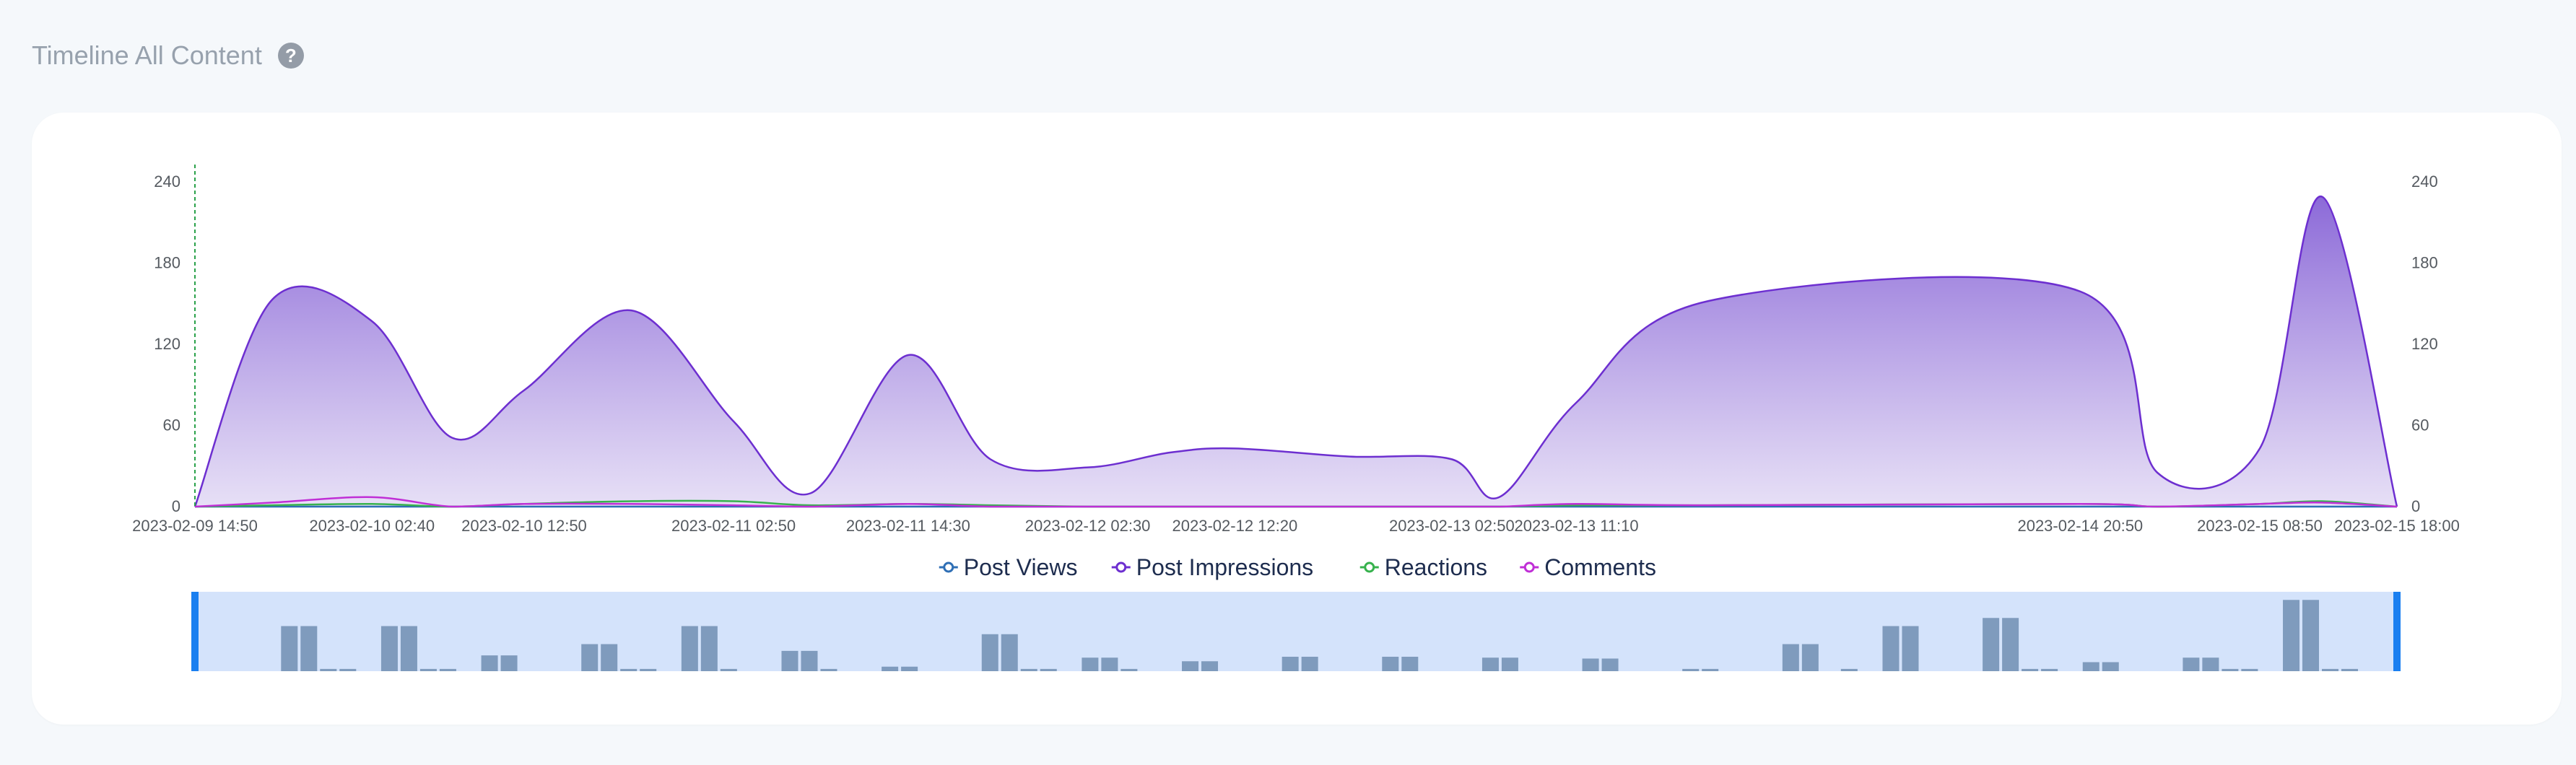 The width and height of the screenshot is (2576, 765). What do you see at coordinates (2397, 526) in the screenshot?
I see `x-tick-label: 2023-02-15 18:00` at bounding box center [2397, 526].